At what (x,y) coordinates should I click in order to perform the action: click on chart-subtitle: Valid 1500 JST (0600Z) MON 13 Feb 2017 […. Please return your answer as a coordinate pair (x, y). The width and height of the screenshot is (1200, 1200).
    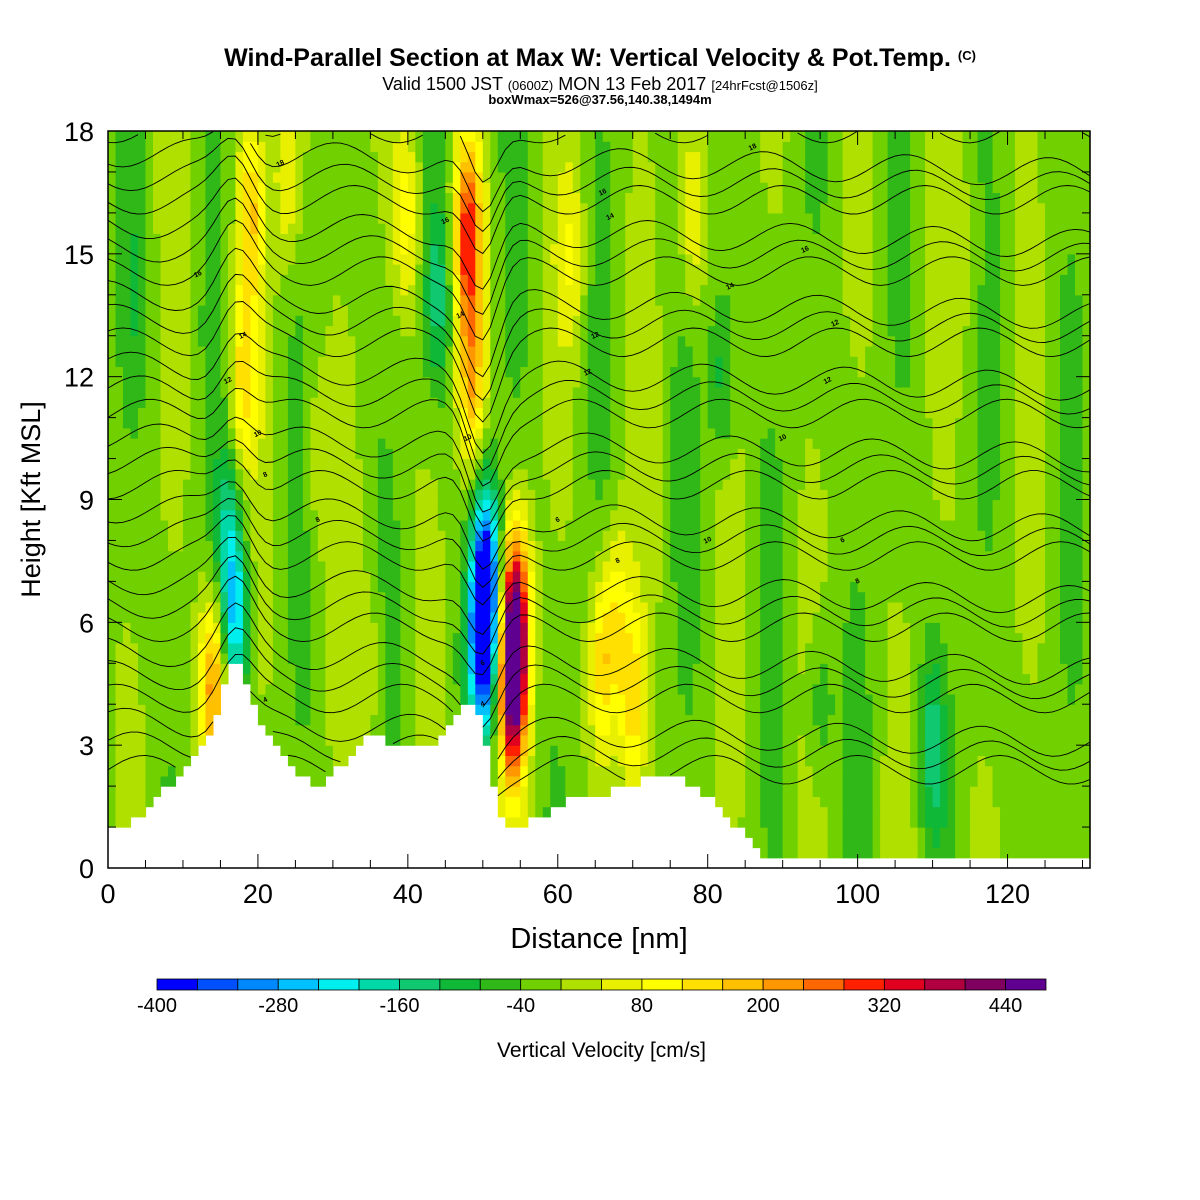
    Looking at the image, I should click on (600, 84).